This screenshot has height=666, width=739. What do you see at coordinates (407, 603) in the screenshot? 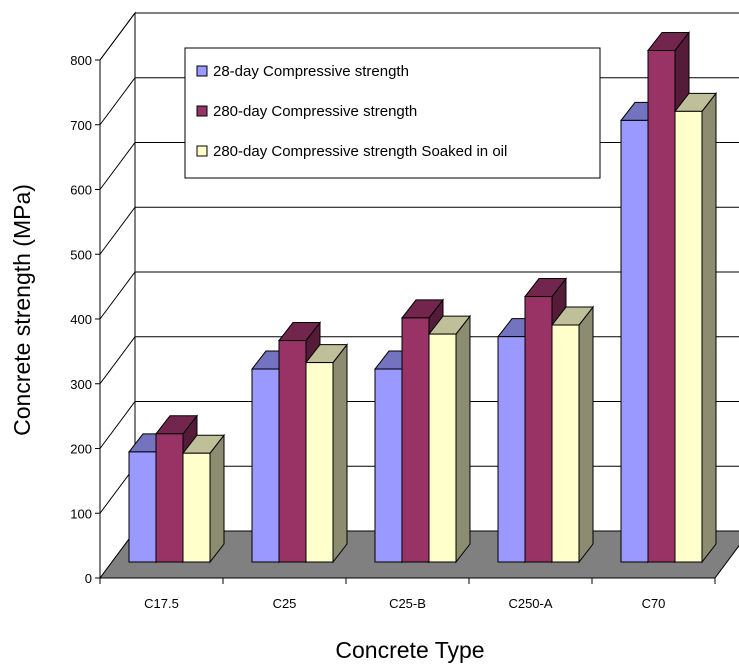
I see `x-tick-label: C25-B` at bounding box center [407, 603].